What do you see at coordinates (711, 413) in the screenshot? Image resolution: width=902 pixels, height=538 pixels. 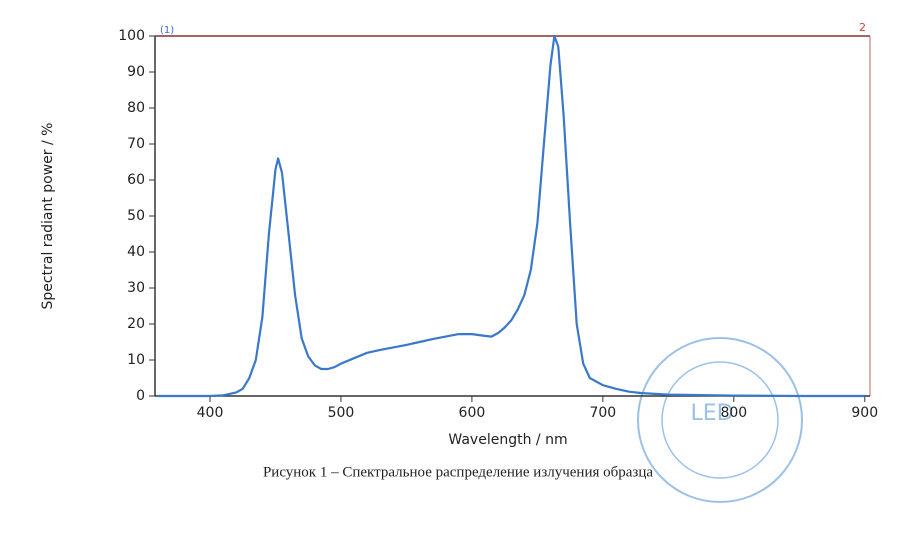 I see `stamp-text: LED` at bounding box center [711, 413].